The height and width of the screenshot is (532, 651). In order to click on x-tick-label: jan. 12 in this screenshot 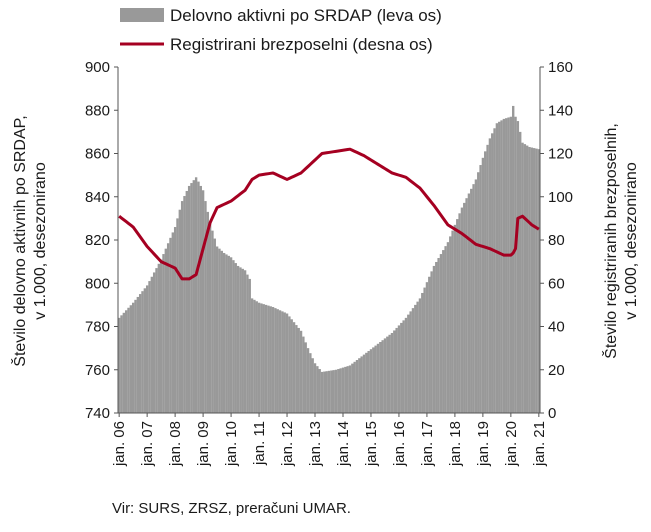, I will do `click(287, 444)`.